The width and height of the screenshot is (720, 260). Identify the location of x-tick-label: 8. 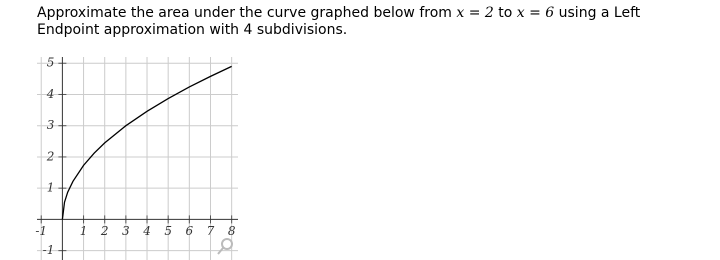
(232, 231).